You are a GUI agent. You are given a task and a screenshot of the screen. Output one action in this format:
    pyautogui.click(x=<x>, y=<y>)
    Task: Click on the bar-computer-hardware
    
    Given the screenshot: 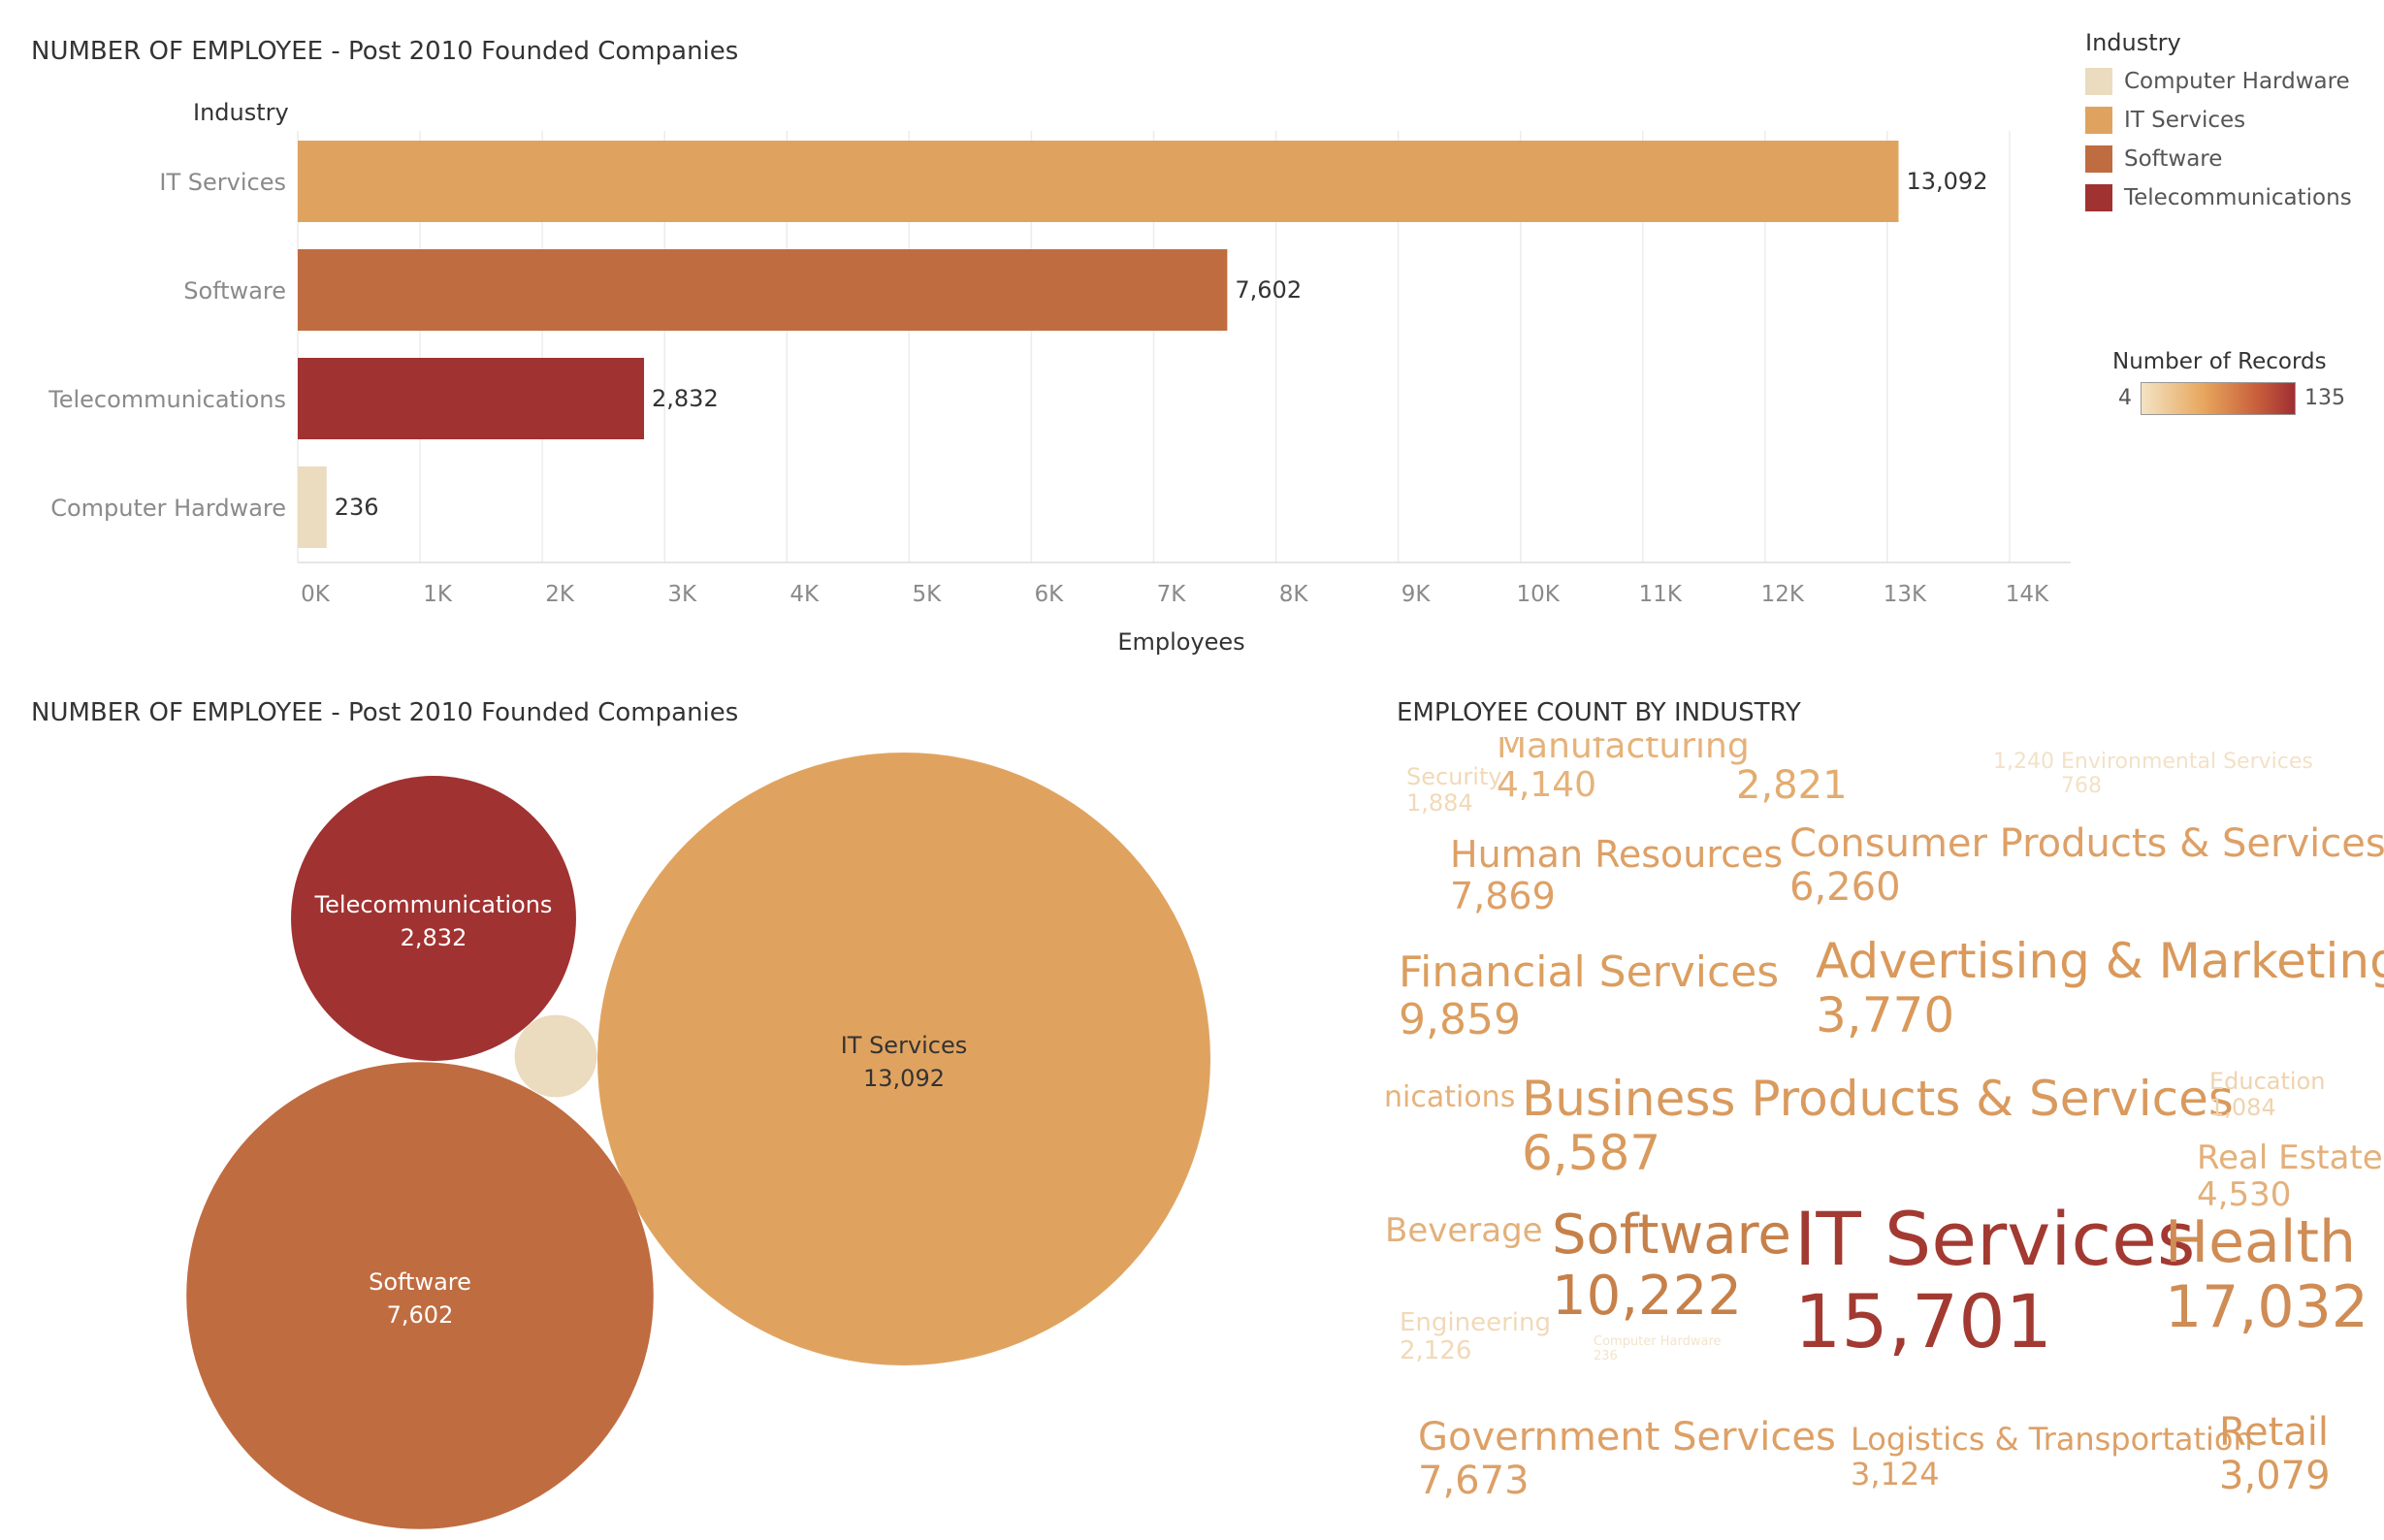 What is the action you would take?
    pyautogui.click(x=312, y=507)
    